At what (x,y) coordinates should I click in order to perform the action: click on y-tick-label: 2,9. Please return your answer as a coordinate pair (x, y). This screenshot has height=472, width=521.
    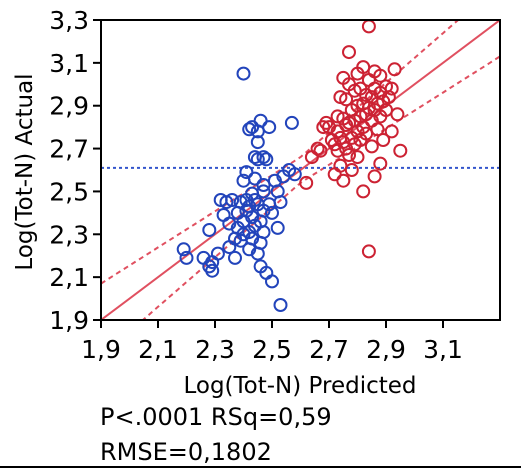
    Looking at the image, I should click on (69, 106).